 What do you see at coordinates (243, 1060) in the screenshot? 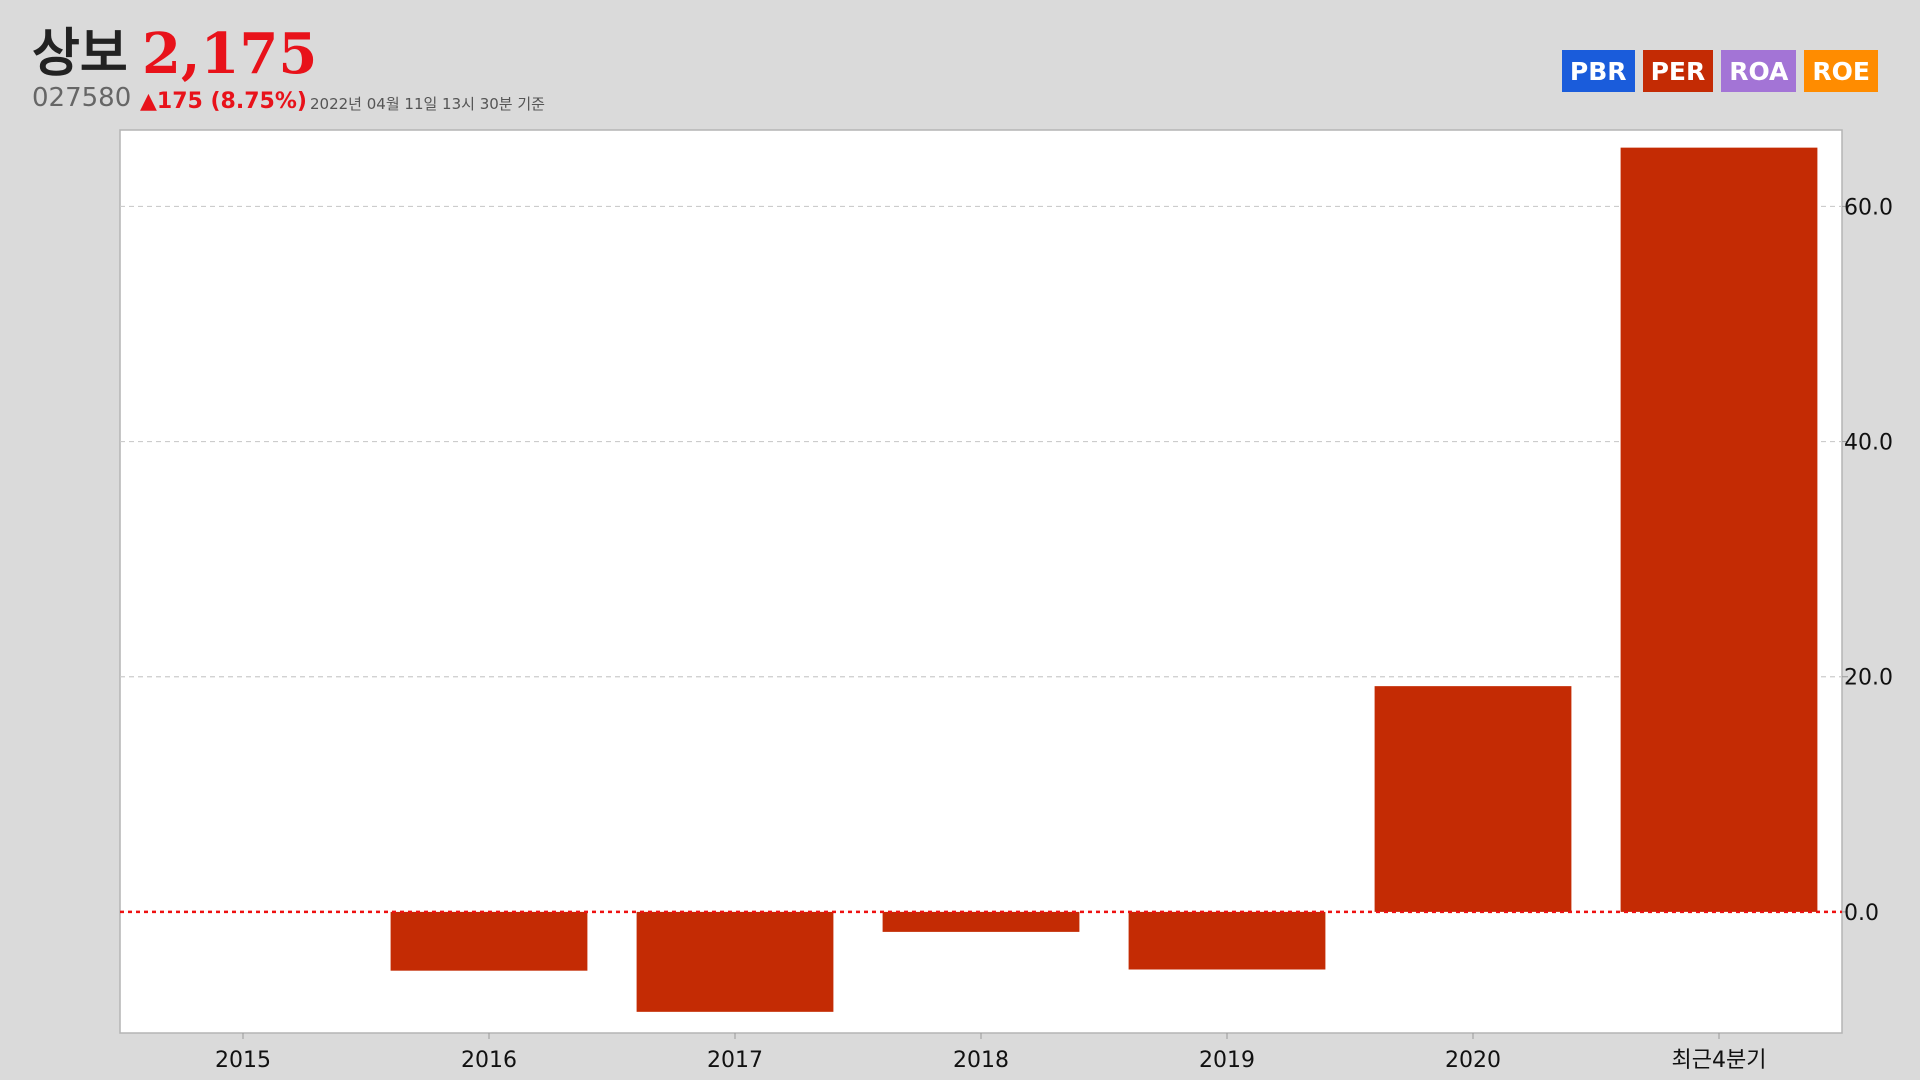
I see `x-tick-label: 2015` at bounding box center [243, 1060].